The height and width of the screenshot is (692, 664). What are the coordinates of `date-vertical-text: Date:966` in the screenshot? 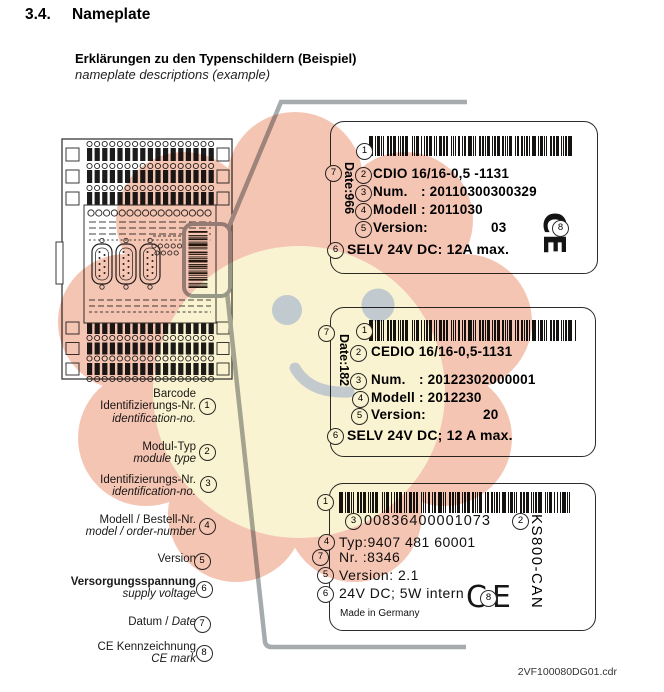 It's located at (349, 188).